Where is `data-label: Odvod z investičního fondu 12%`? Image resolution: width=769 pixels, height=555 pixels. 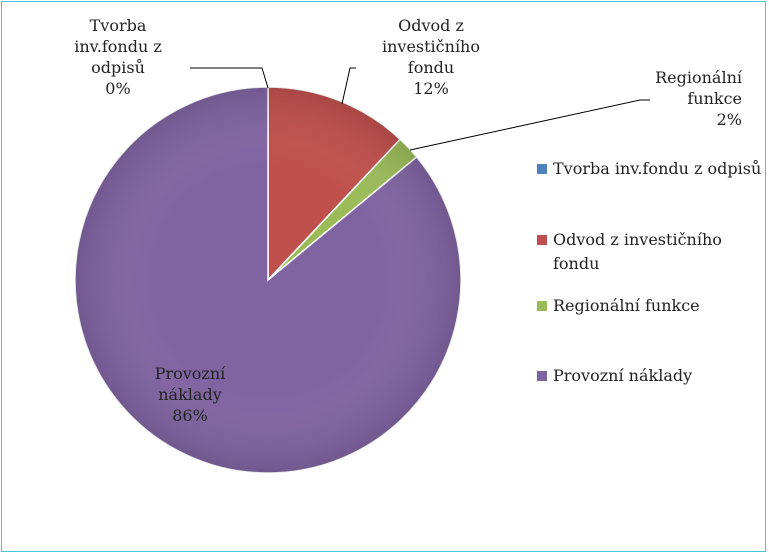
data-label: Odvod z investičního fondu 12% is located at coordinates (431, 57).